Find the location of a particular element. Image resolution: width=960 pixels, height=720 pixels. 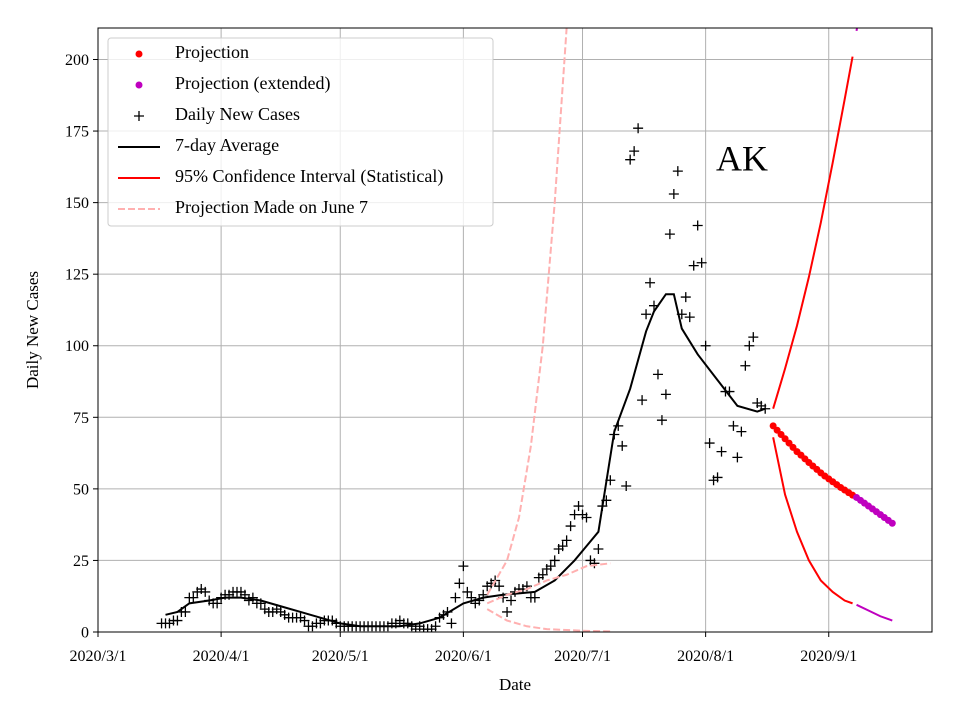

x-tick-label: 2020/6/1 is located at coordinates (463, 656).